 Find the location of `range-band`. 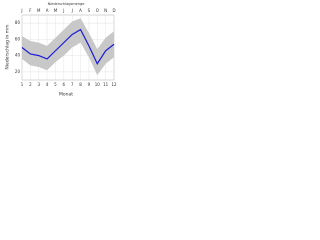

range-band is located at coordinates (68, 47).